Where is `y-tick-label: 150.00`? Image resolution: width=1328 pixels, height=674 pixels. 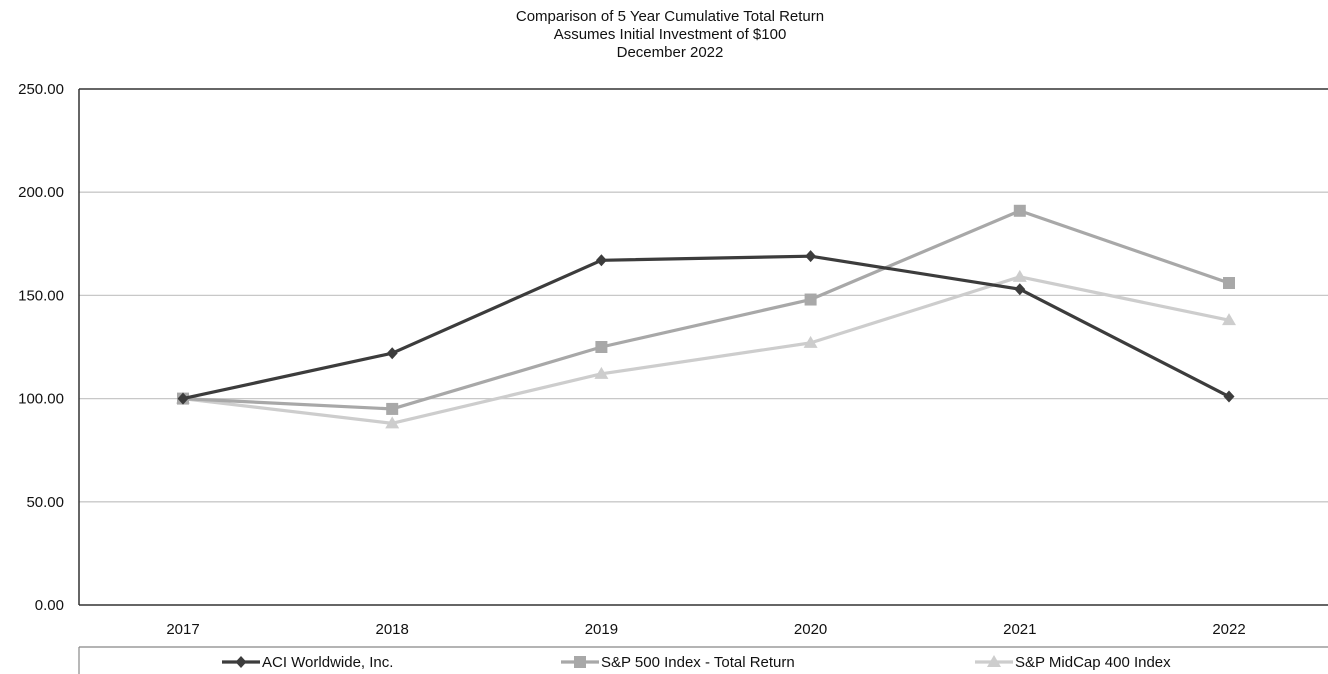
y-tick-label: 150.00 is located at coordinates (41, 295).